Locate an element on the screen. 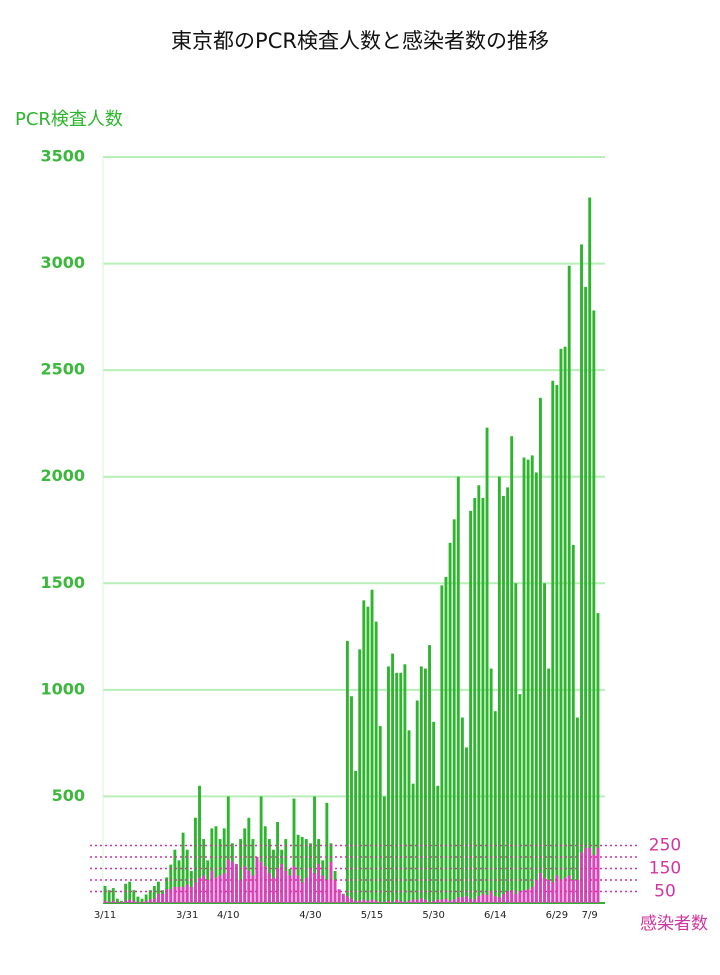 The image size is (720, 975). y-axis-label: PCR検査人数 is located at coordinates (69, 119).